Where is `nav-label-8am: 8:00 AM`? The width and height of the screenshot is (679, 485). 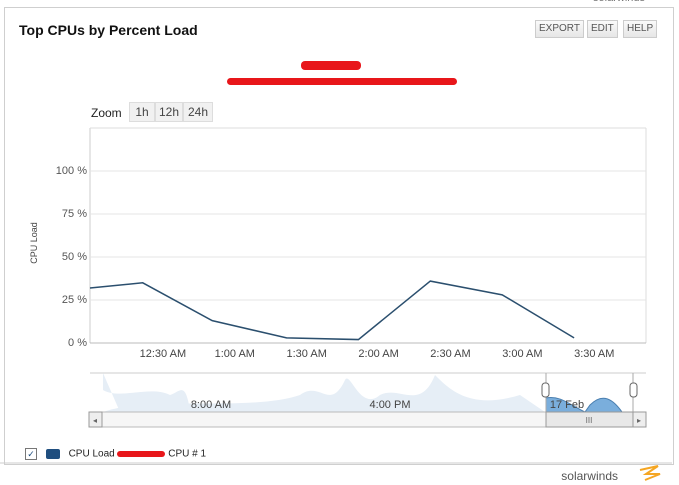
nav-label-8am: 8:00 AM is located at coordinates (211, 405).